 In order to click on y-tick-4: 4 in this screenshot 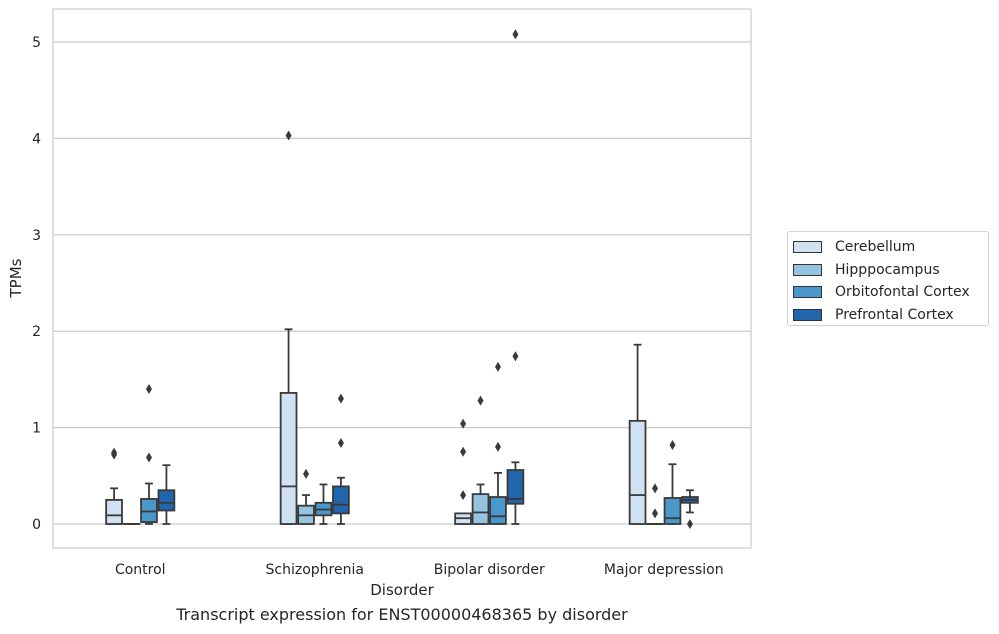, I will do `click(36, 139)`.